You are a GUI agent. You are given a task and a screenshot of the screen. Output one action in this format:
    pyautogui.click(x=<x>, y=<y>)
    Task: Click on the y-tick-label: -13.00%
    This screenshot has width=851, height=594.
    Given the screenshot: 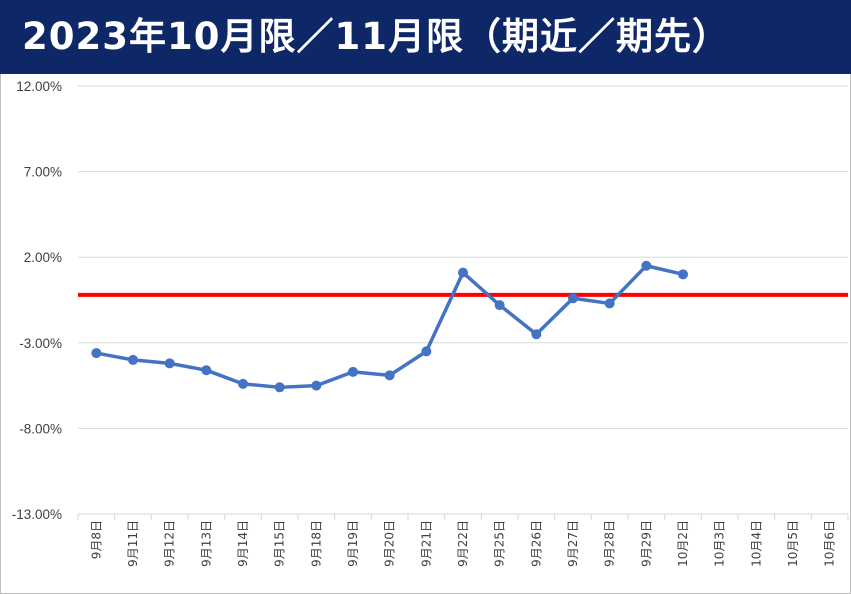 What is the action you would take?
    pyautogui.click(x=37, y=514)
    